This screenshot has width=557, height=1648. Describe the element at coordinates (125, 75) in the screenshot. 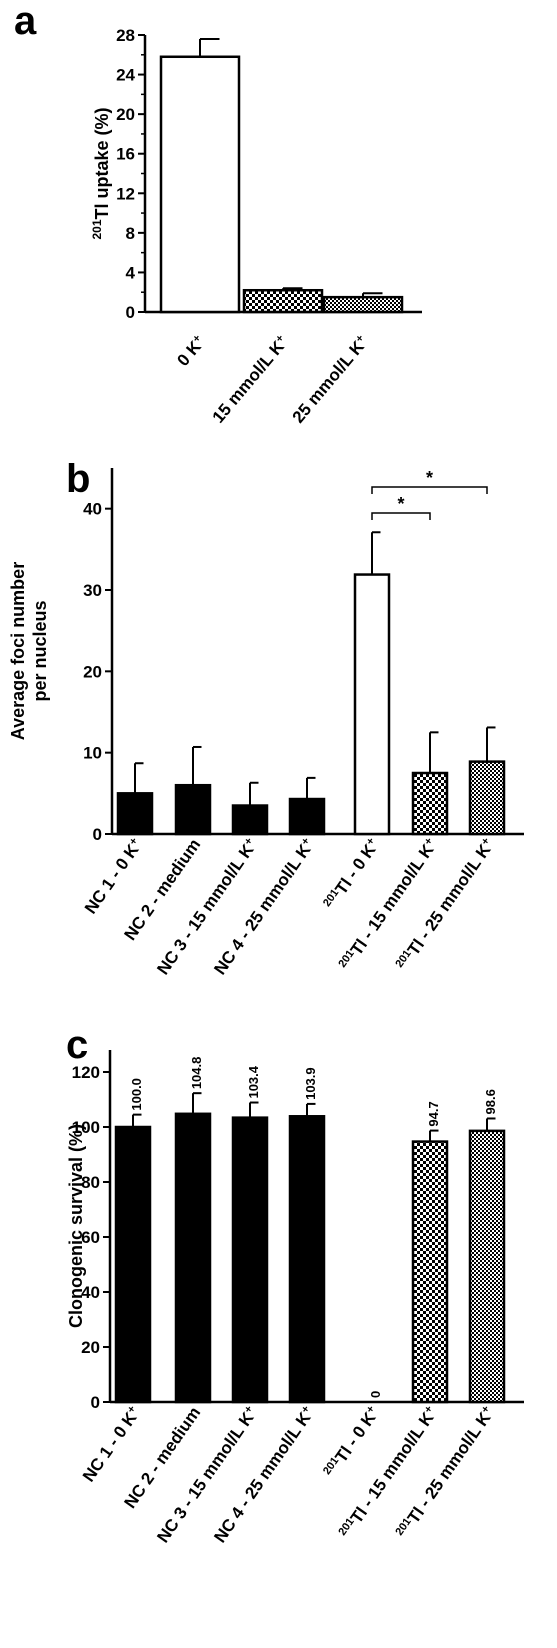

I see `y-tick-label: 24` at that location.